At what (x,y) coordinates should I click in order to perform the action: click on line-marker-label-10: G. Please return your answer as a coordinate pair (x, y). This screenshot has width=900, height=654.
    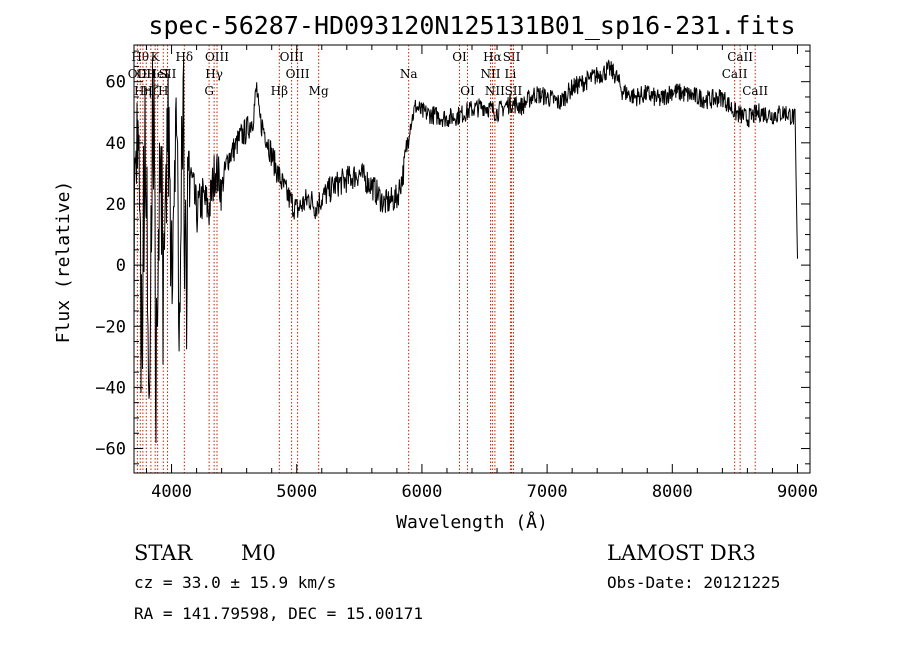
    Looking at the image, I should click on (209, 91).